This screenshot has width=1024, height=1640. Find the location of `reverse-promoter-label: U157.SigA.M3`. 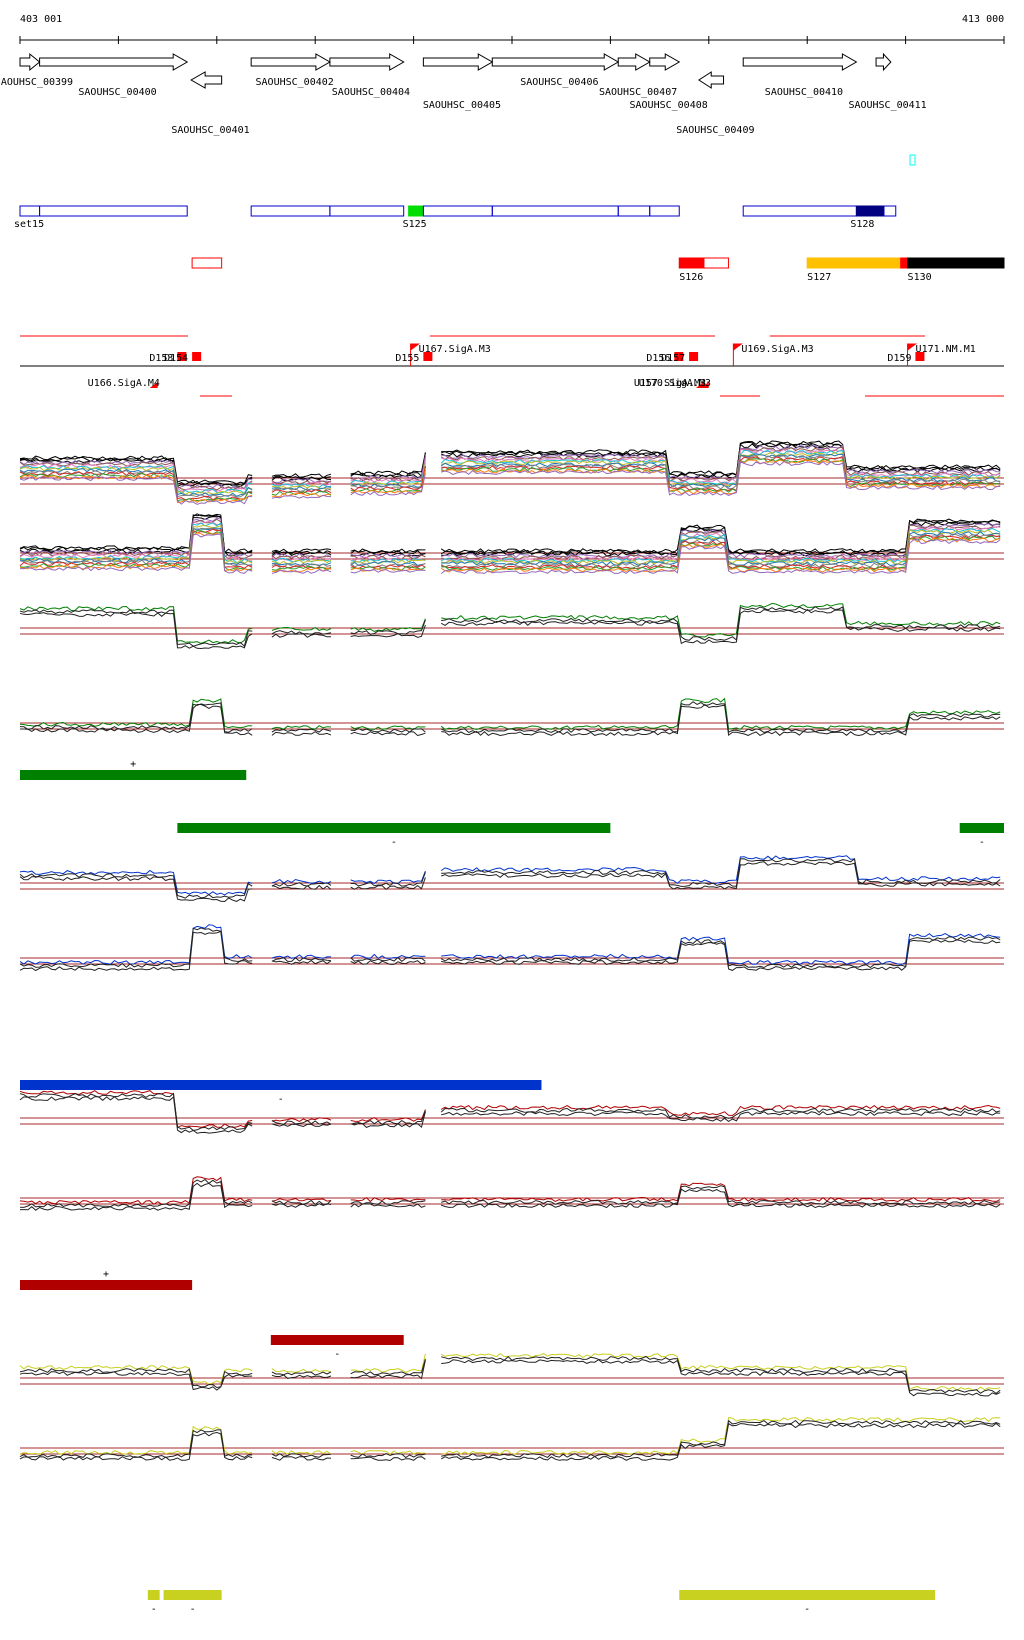

reverse-promoter-label: U157.SigA.M3 is located at coordinates (670, 383).